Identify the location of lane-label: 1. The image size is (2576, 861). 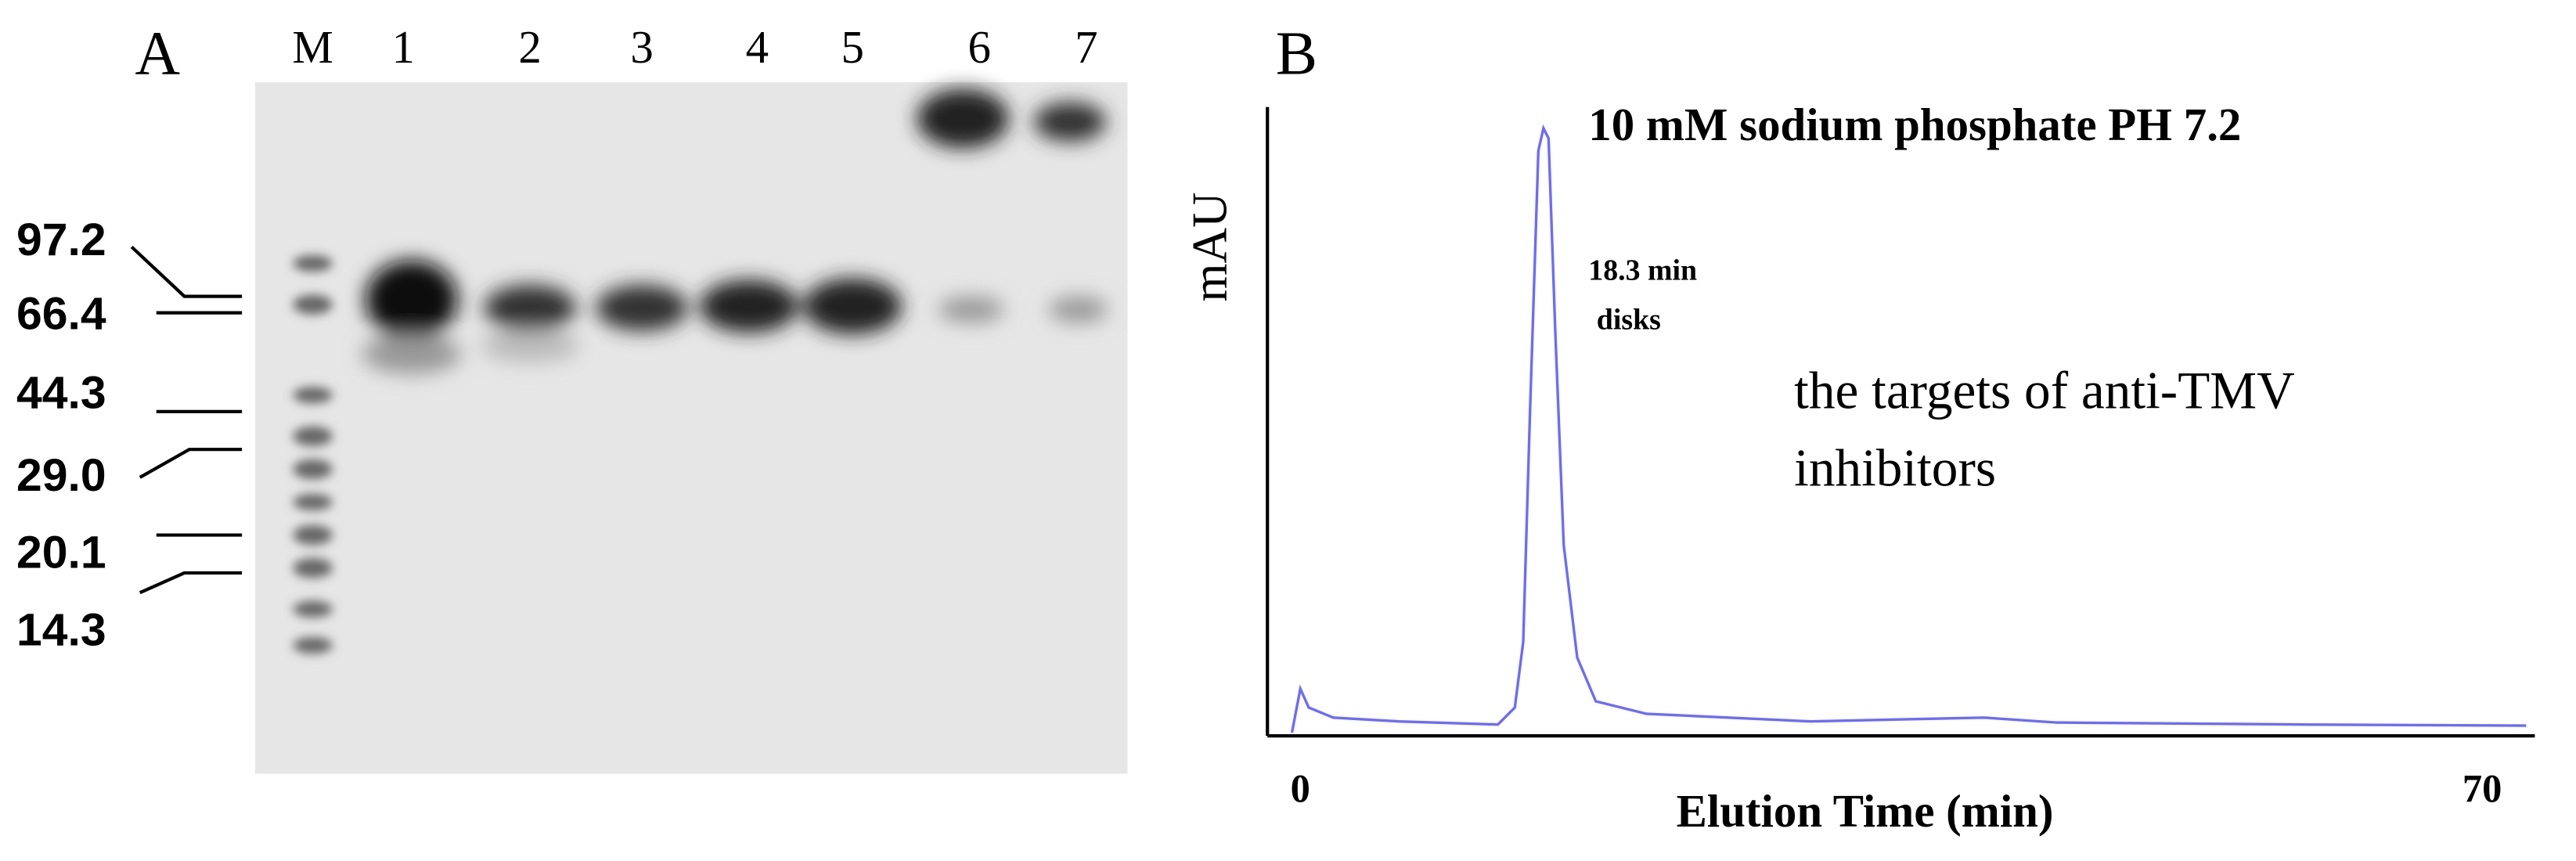
(402, 47).